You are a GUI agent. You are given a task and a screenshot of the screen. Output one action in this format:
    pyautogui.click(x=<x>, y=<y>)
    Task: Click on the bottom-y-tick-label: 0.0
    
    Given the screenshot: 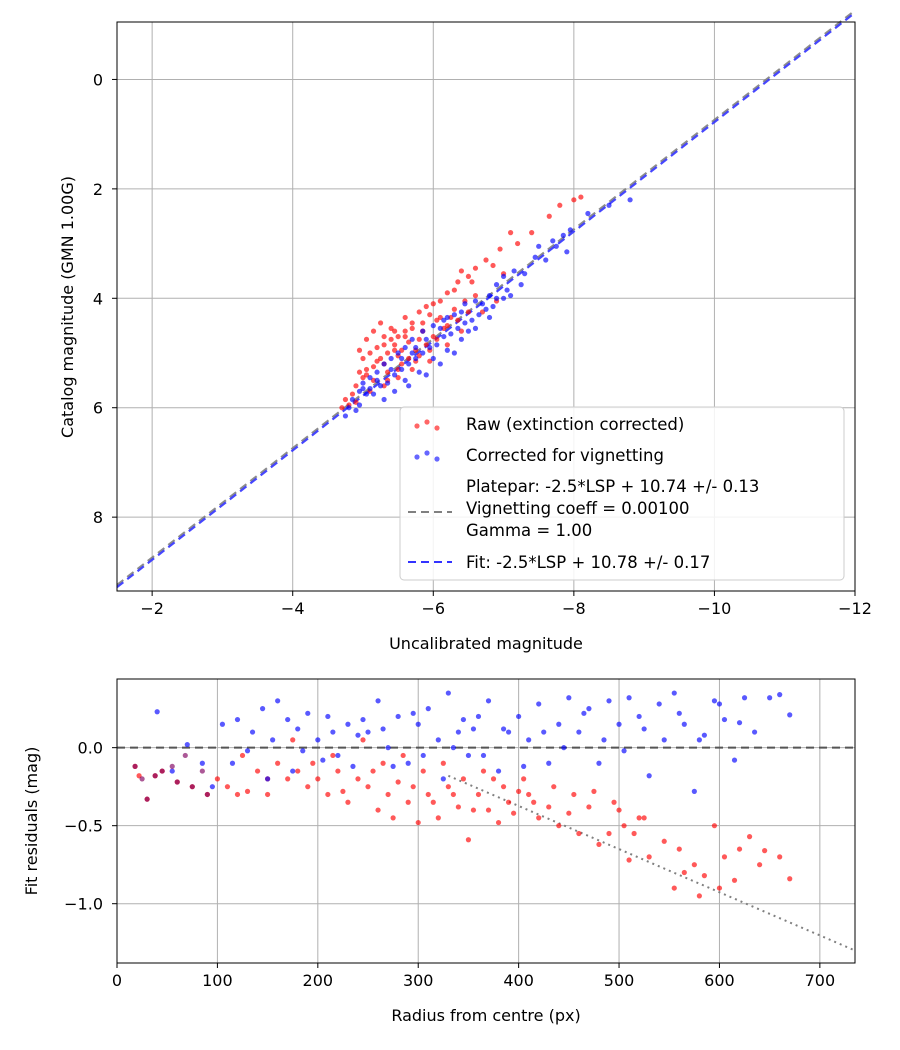 What is the action you would take?
    pyautogui.click(x=90, y=748)
    